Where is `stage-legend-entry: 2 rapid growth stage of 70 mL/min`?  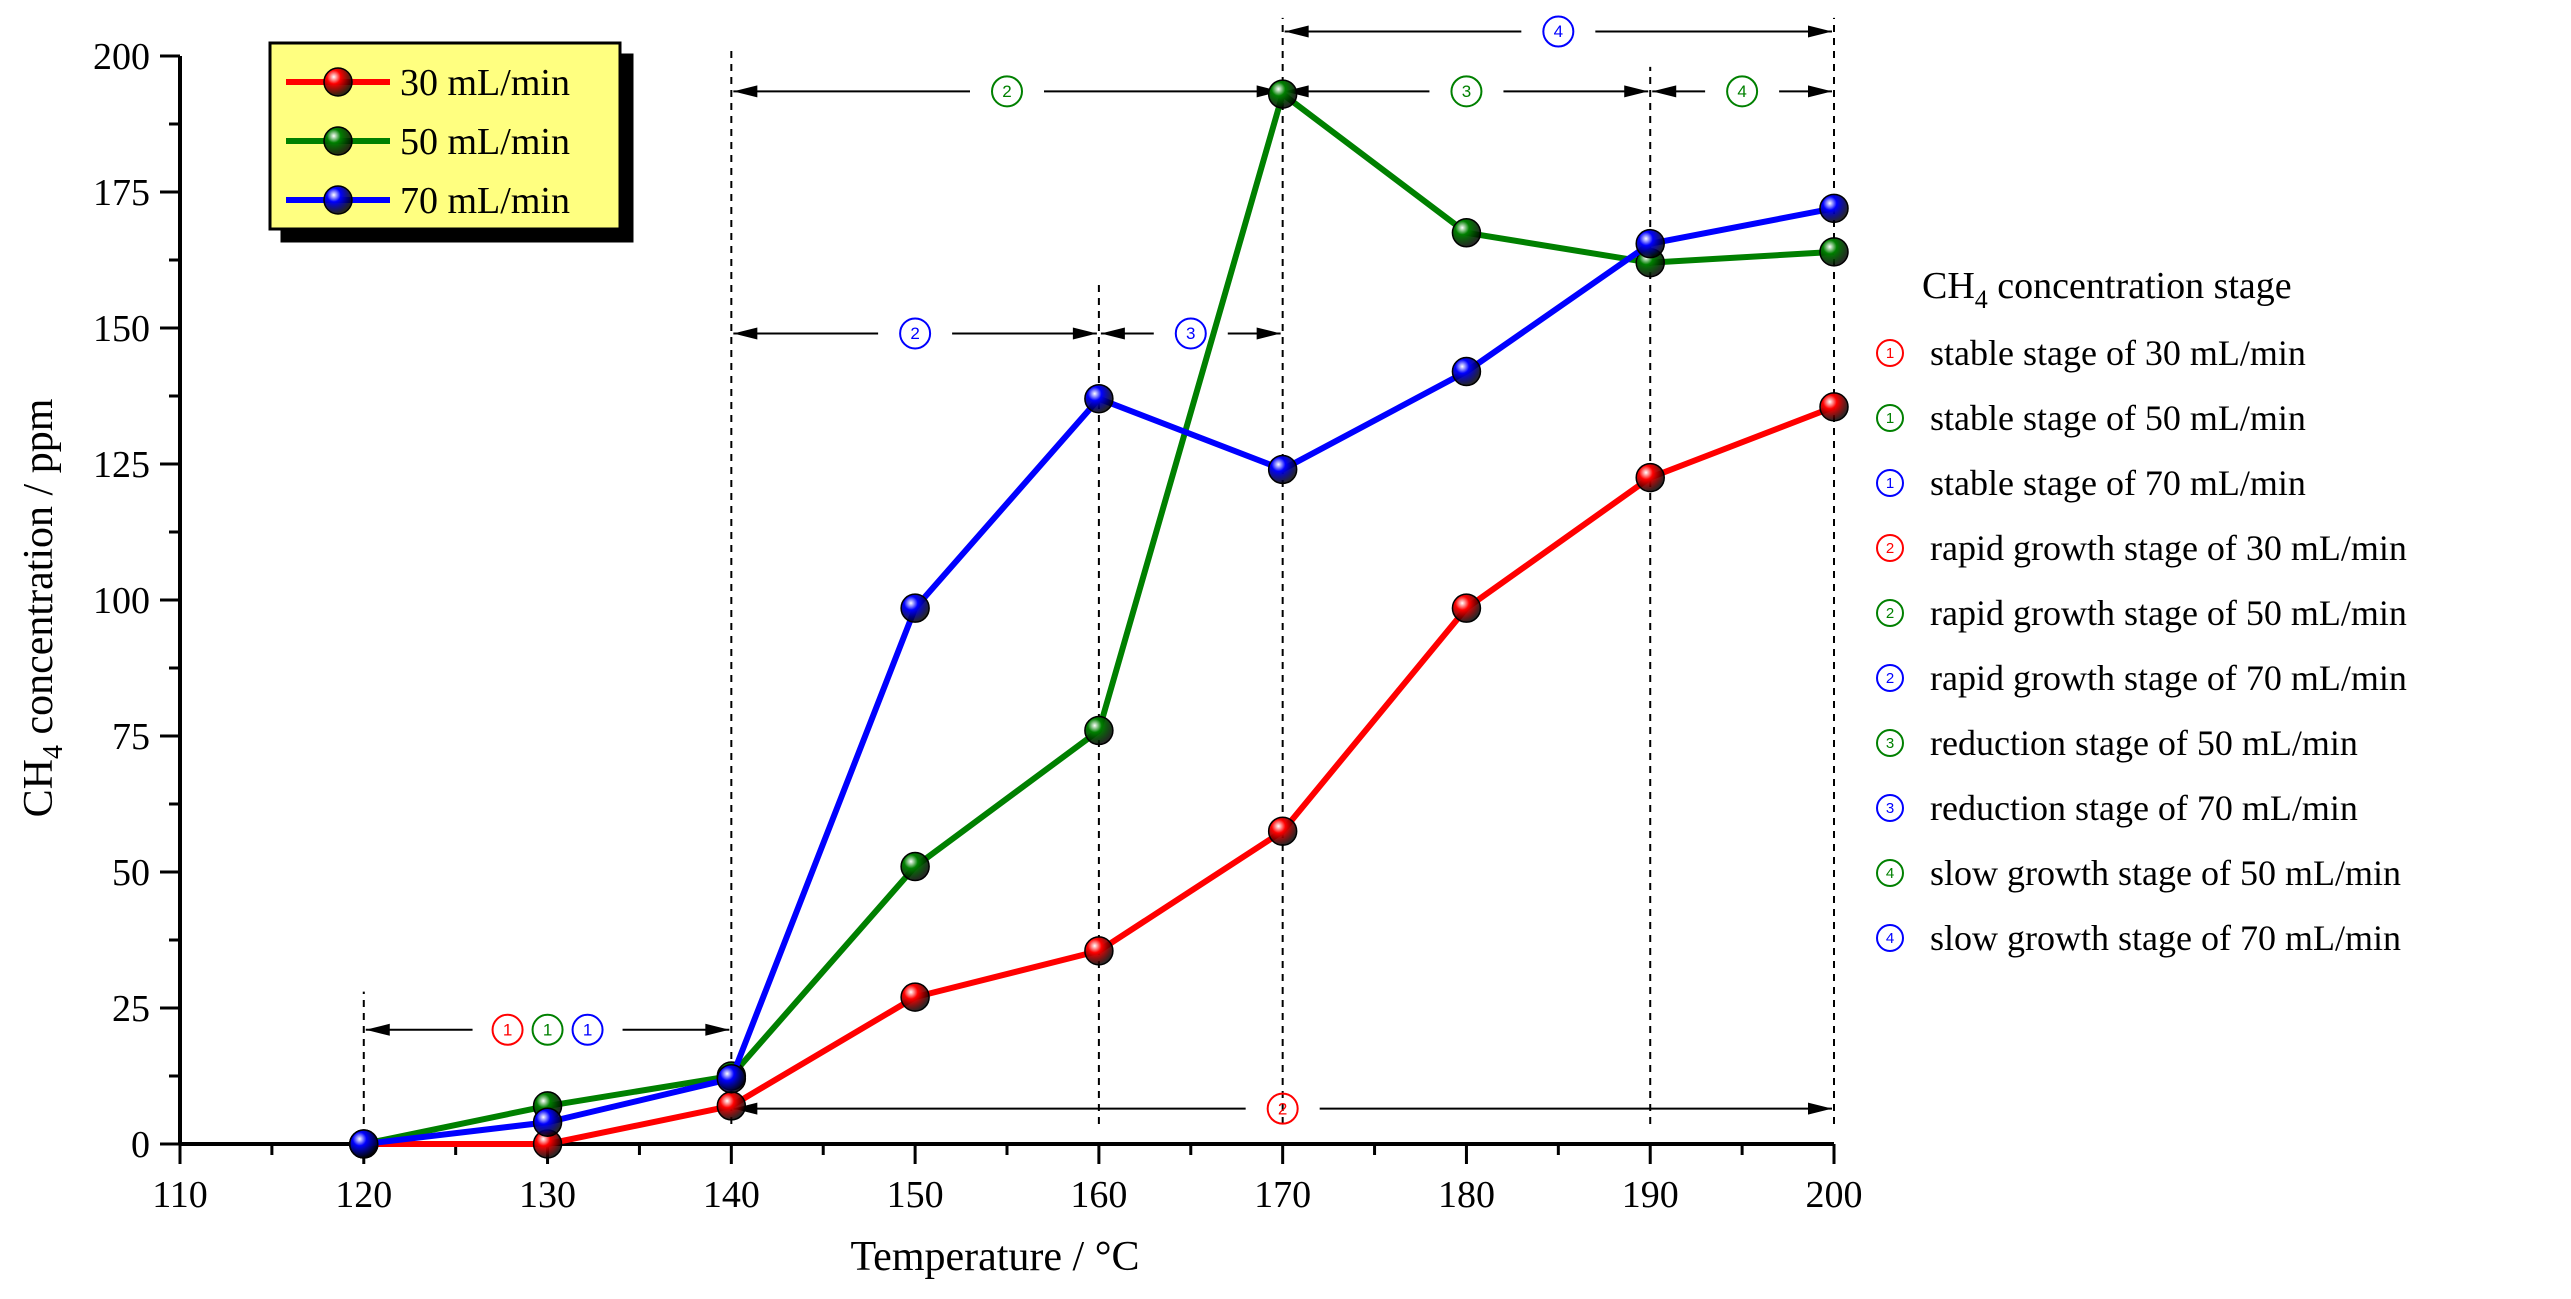
stage-legend-entry: 2 rapid growth stage of 70 mL/min is located at coordinates (2141, 678).